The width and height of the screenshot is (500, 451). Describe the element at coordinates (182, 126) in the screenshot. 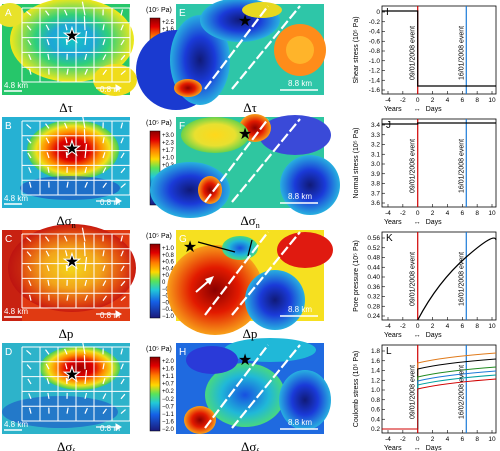

I see `panel-letter: F` at that location.